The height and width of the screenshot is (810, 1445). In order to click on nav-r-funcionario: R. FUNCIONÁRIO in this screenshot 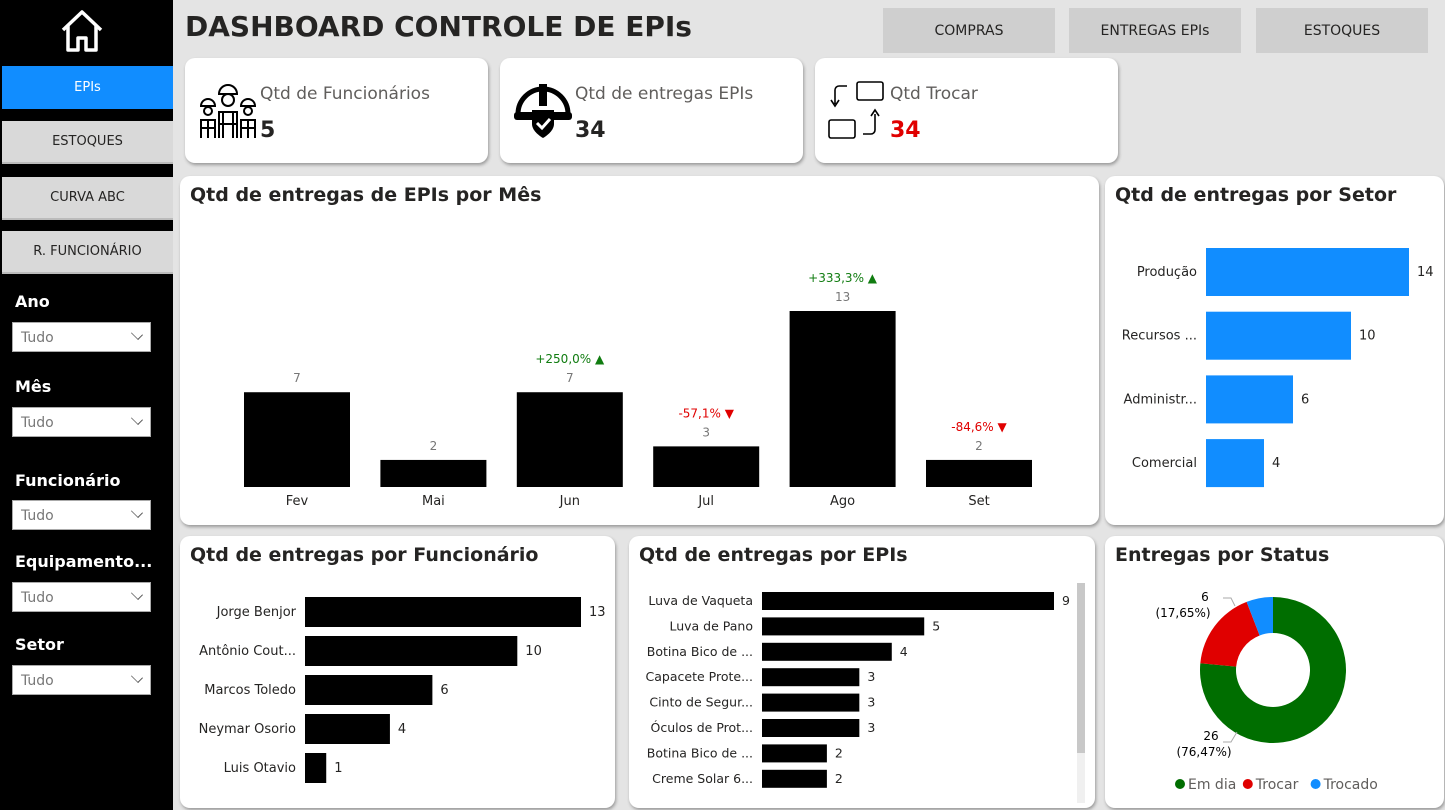, I will do `click(87, 252)`.